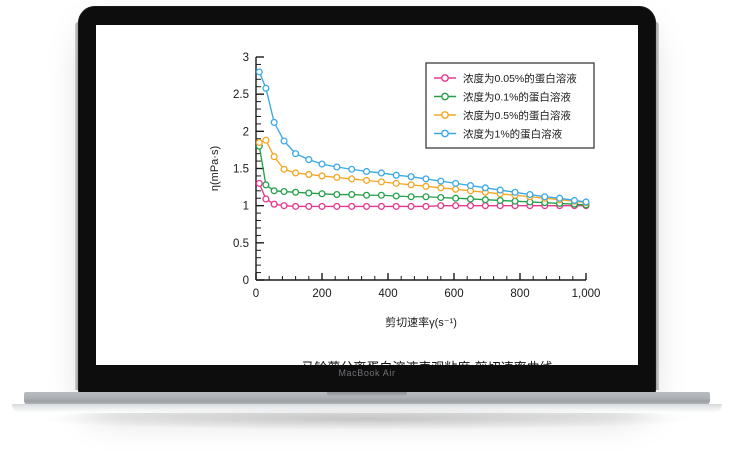  Describe the element at coordinates (519, 294) in the screenshot. I see `x-tick-label: 800` at that location.